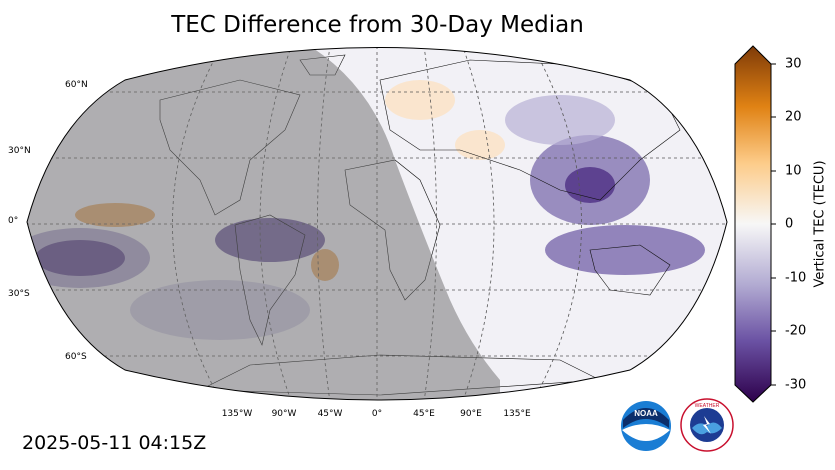 The width and height of the screenshot is (835, 470). Describe the element at coordinates (707, 425) in the screenshot. I see `nws-logo: WEATHER` at that location.